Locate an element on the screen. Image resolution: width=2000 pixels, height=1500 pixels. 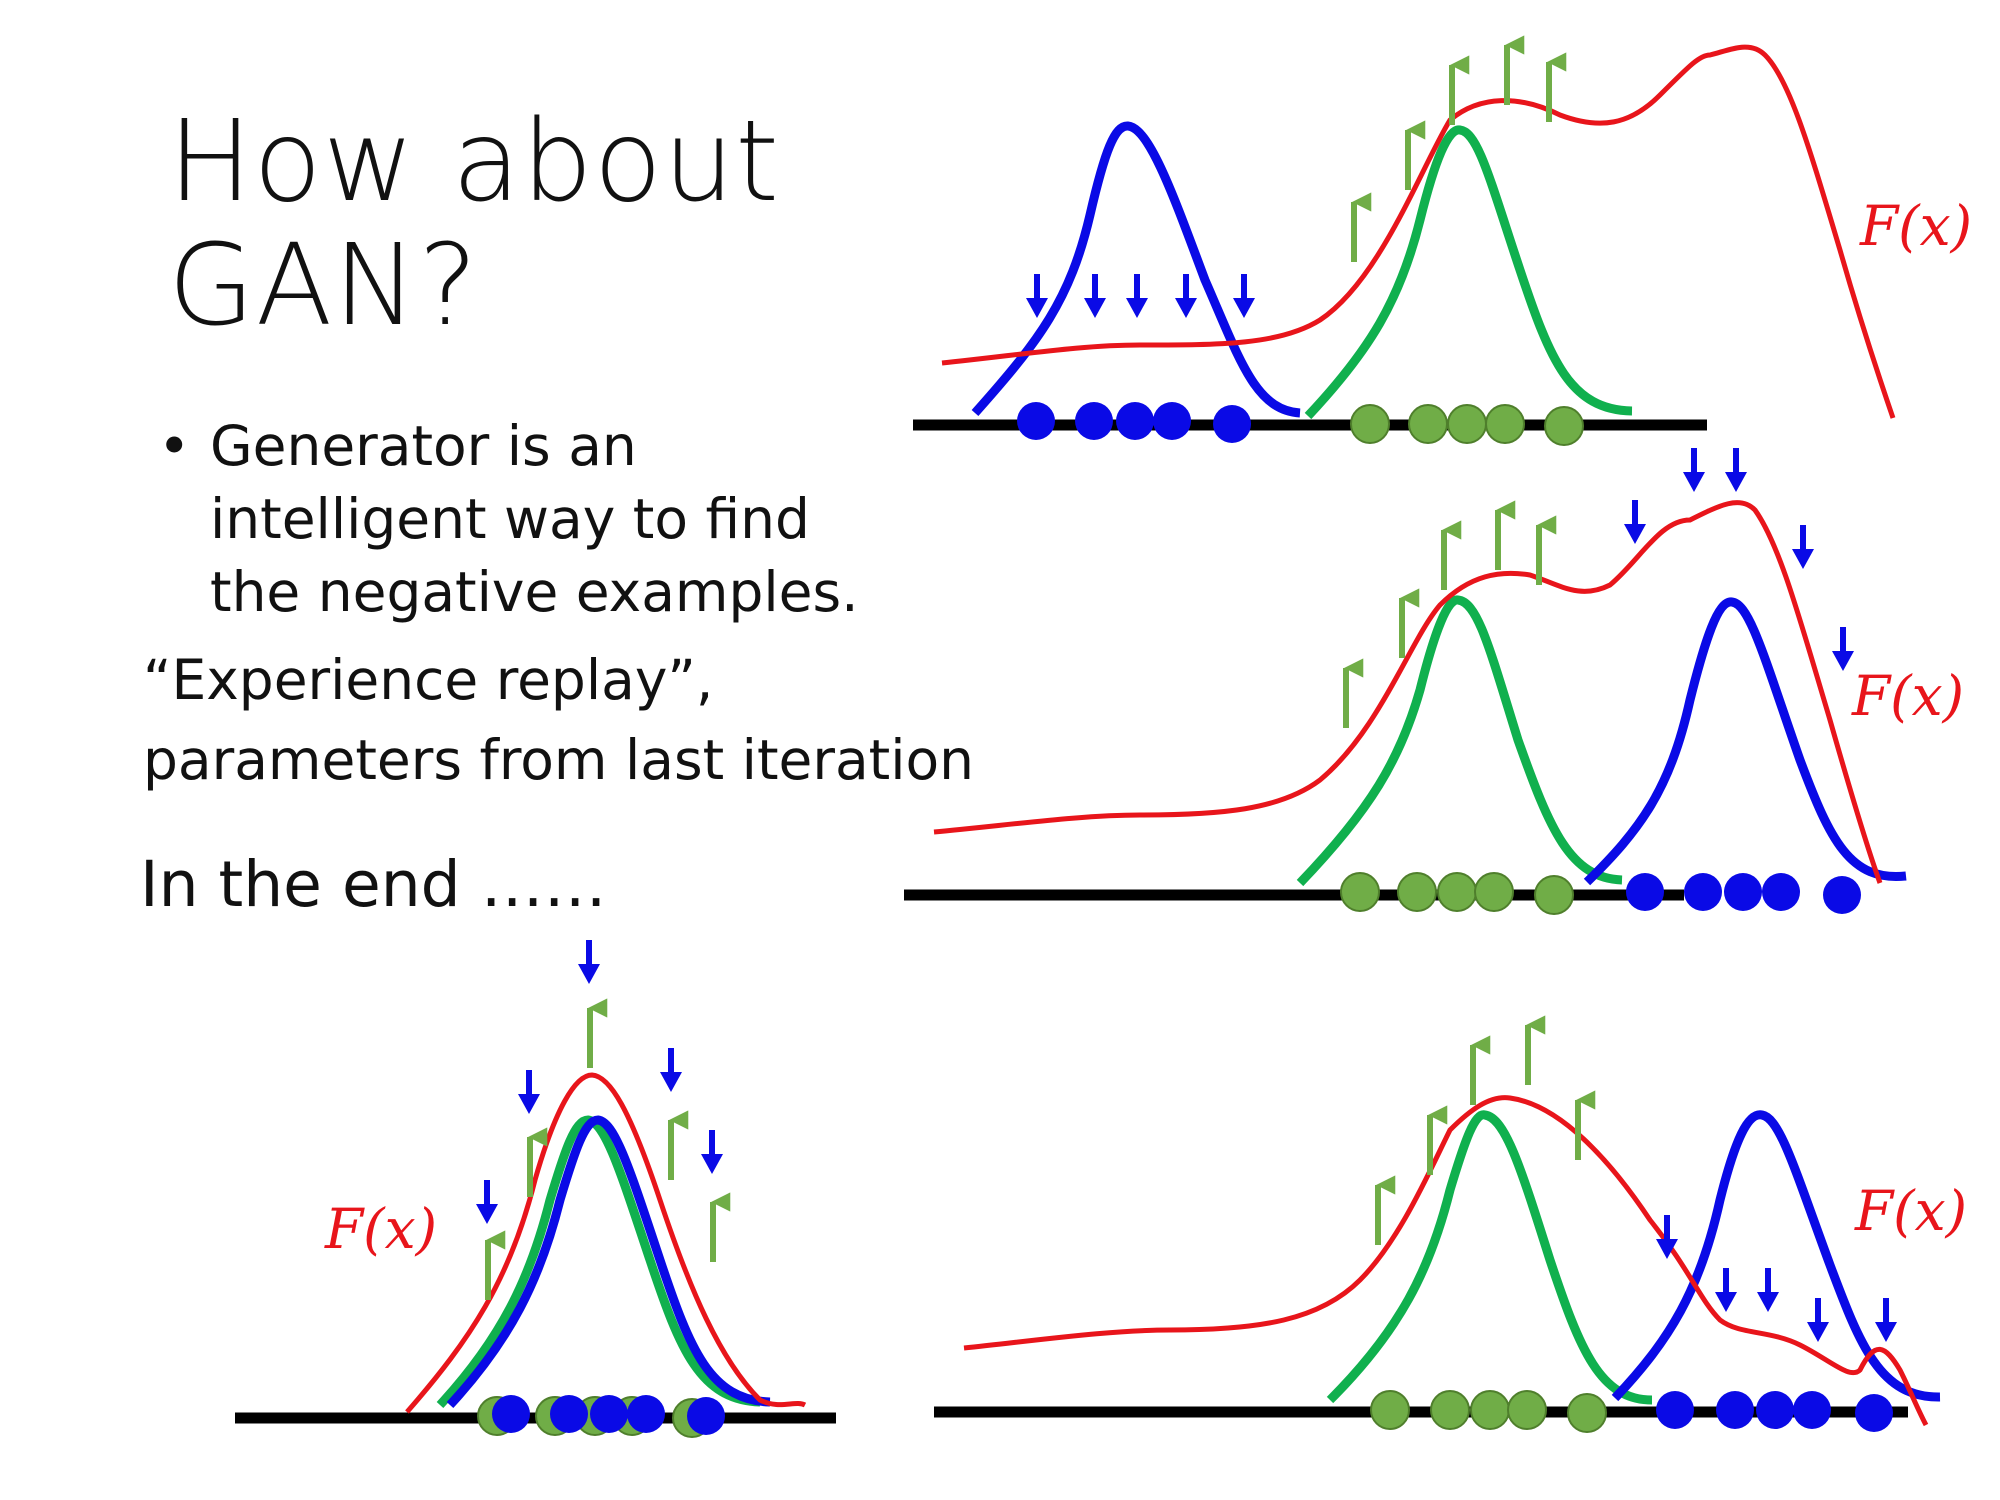
panel-bottom-left: F(x) is located at coordinates (535, 1189).